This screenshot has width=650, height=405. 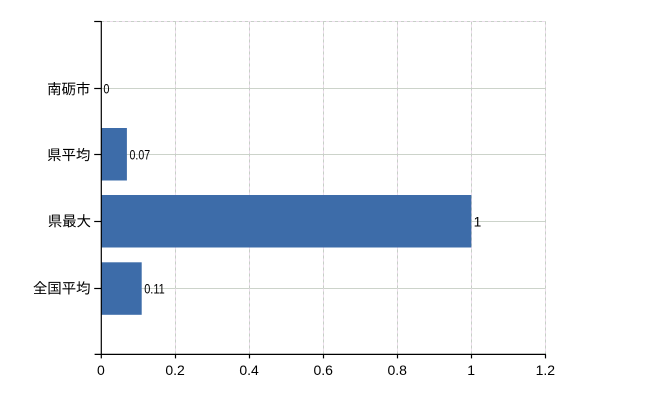 I want to click on svg-text: 0.07, so click(x=140, y=154).